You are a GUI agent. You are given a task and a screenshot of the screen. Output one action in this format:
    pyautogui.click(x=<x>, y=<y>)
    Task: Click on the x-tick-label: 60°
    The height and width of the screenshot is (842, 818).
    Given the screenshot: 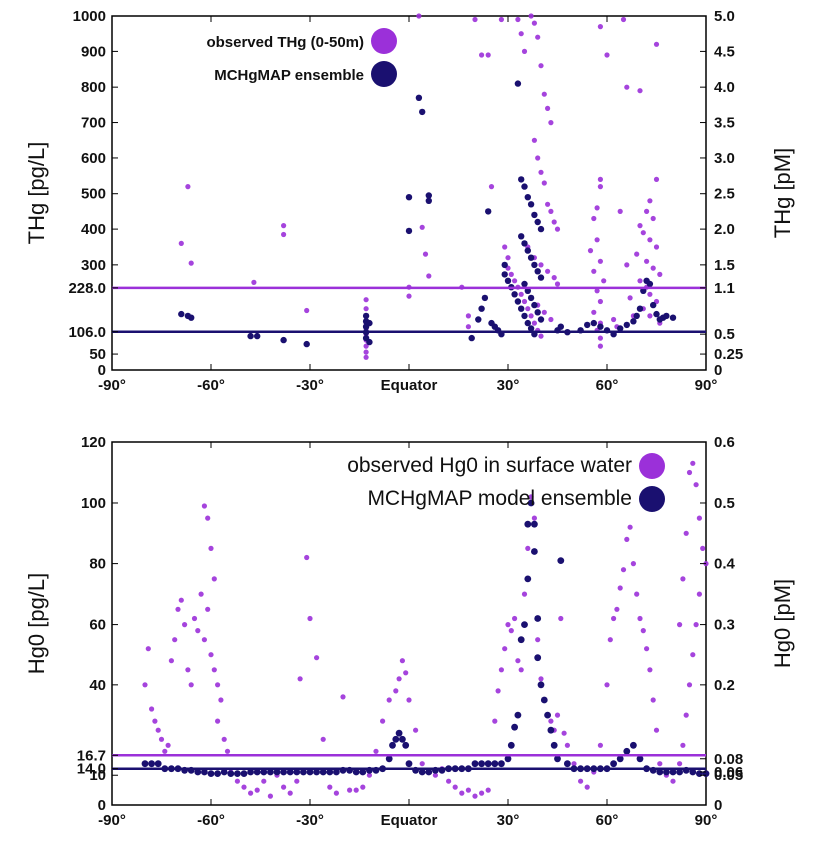 What is the action you would take?
    pyautogui.click(x=607, y=820)
    